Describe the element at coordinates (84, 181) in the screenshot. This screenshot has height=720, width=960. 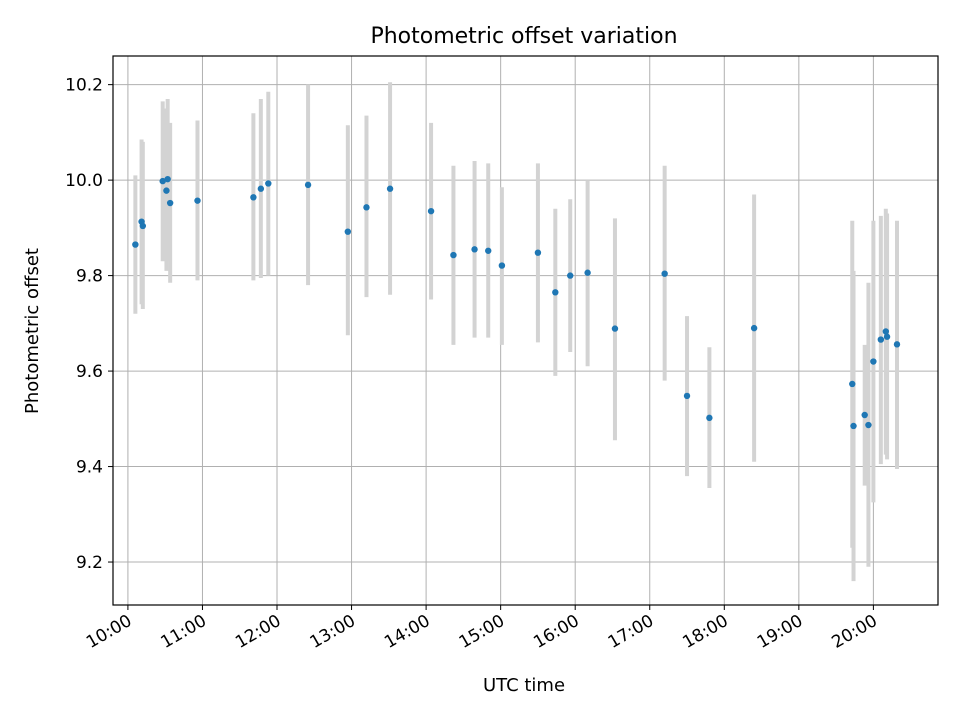
I see `y-tick-label: 10.0` at that location.